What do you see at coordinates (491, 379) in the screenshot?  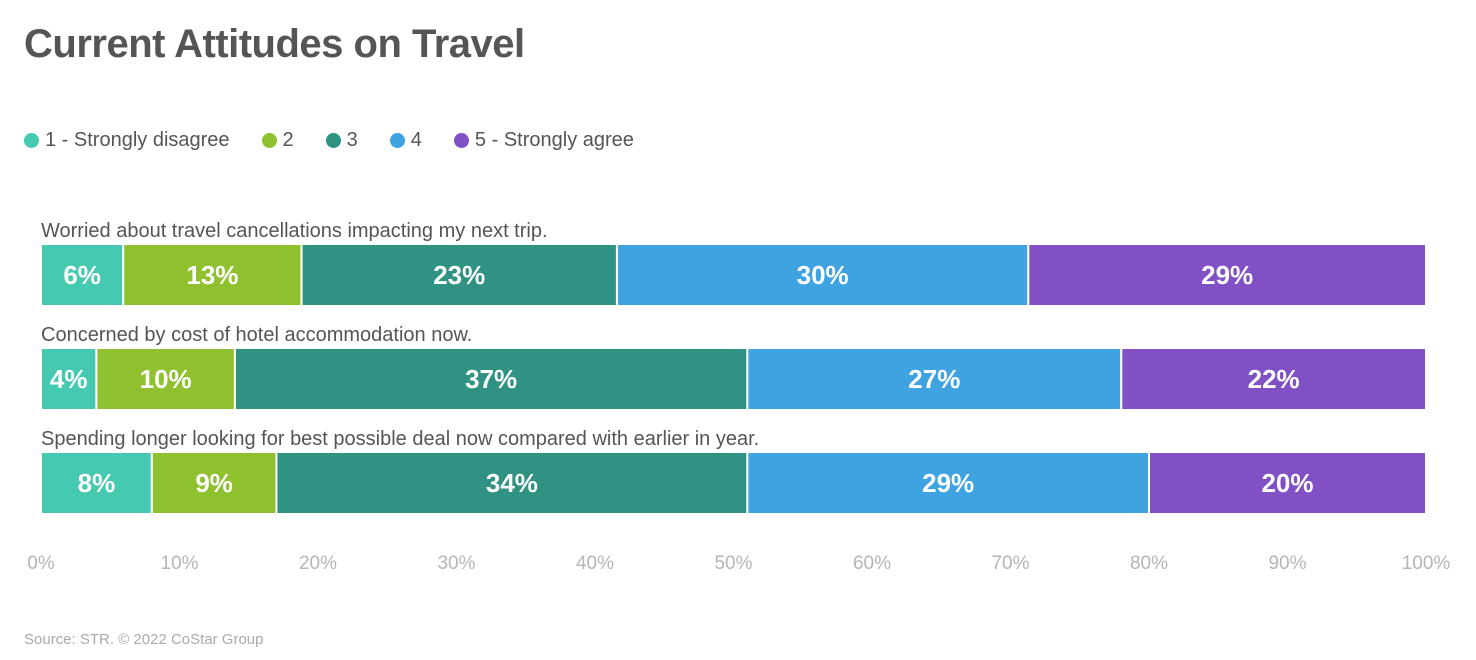 I see `data-label: 37%` at bounding box center [491, 379].